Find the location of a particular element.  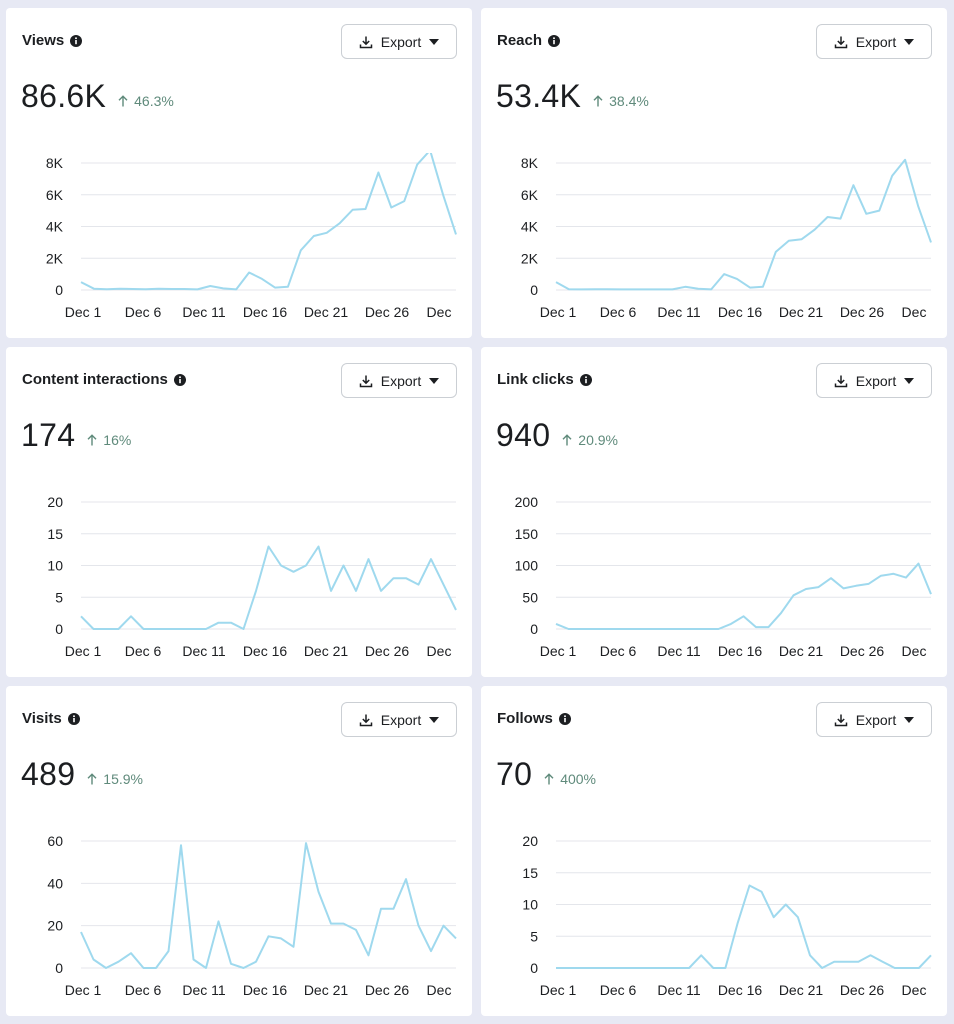

card-header: Visits is located at coordinates (51, 718).